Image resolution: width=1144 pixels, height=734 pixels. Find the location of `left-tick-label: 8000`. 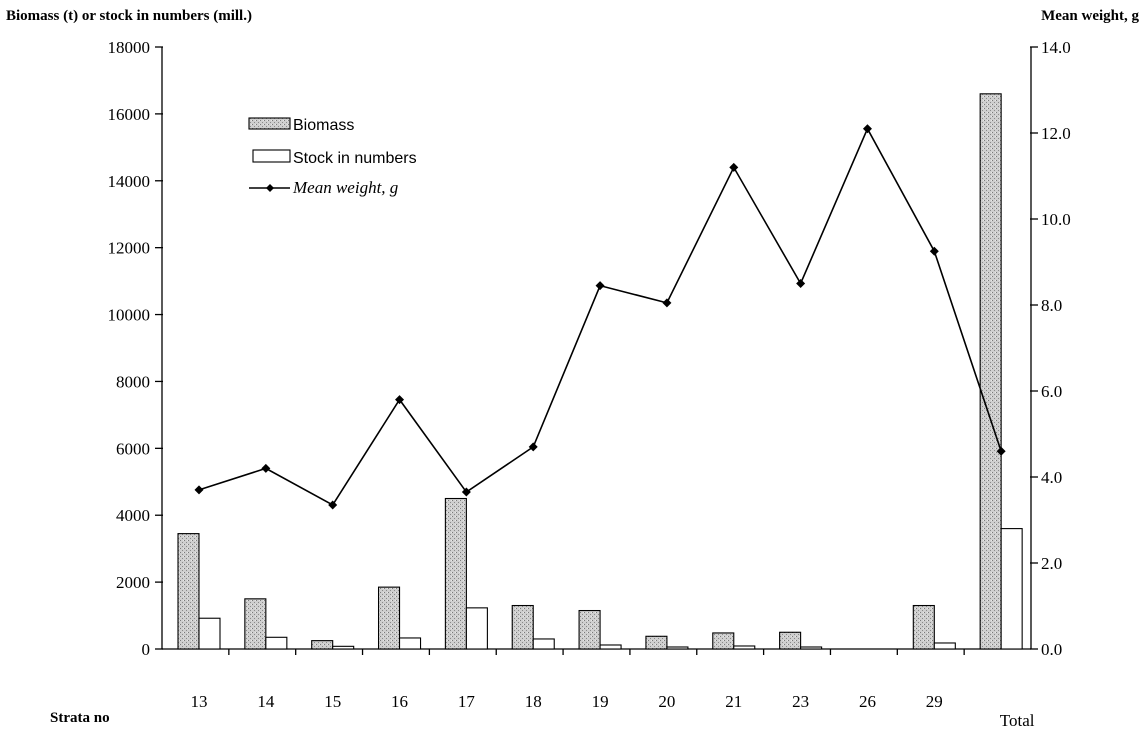

left-tick-label: 8000 is located at coordinates (133, 381).